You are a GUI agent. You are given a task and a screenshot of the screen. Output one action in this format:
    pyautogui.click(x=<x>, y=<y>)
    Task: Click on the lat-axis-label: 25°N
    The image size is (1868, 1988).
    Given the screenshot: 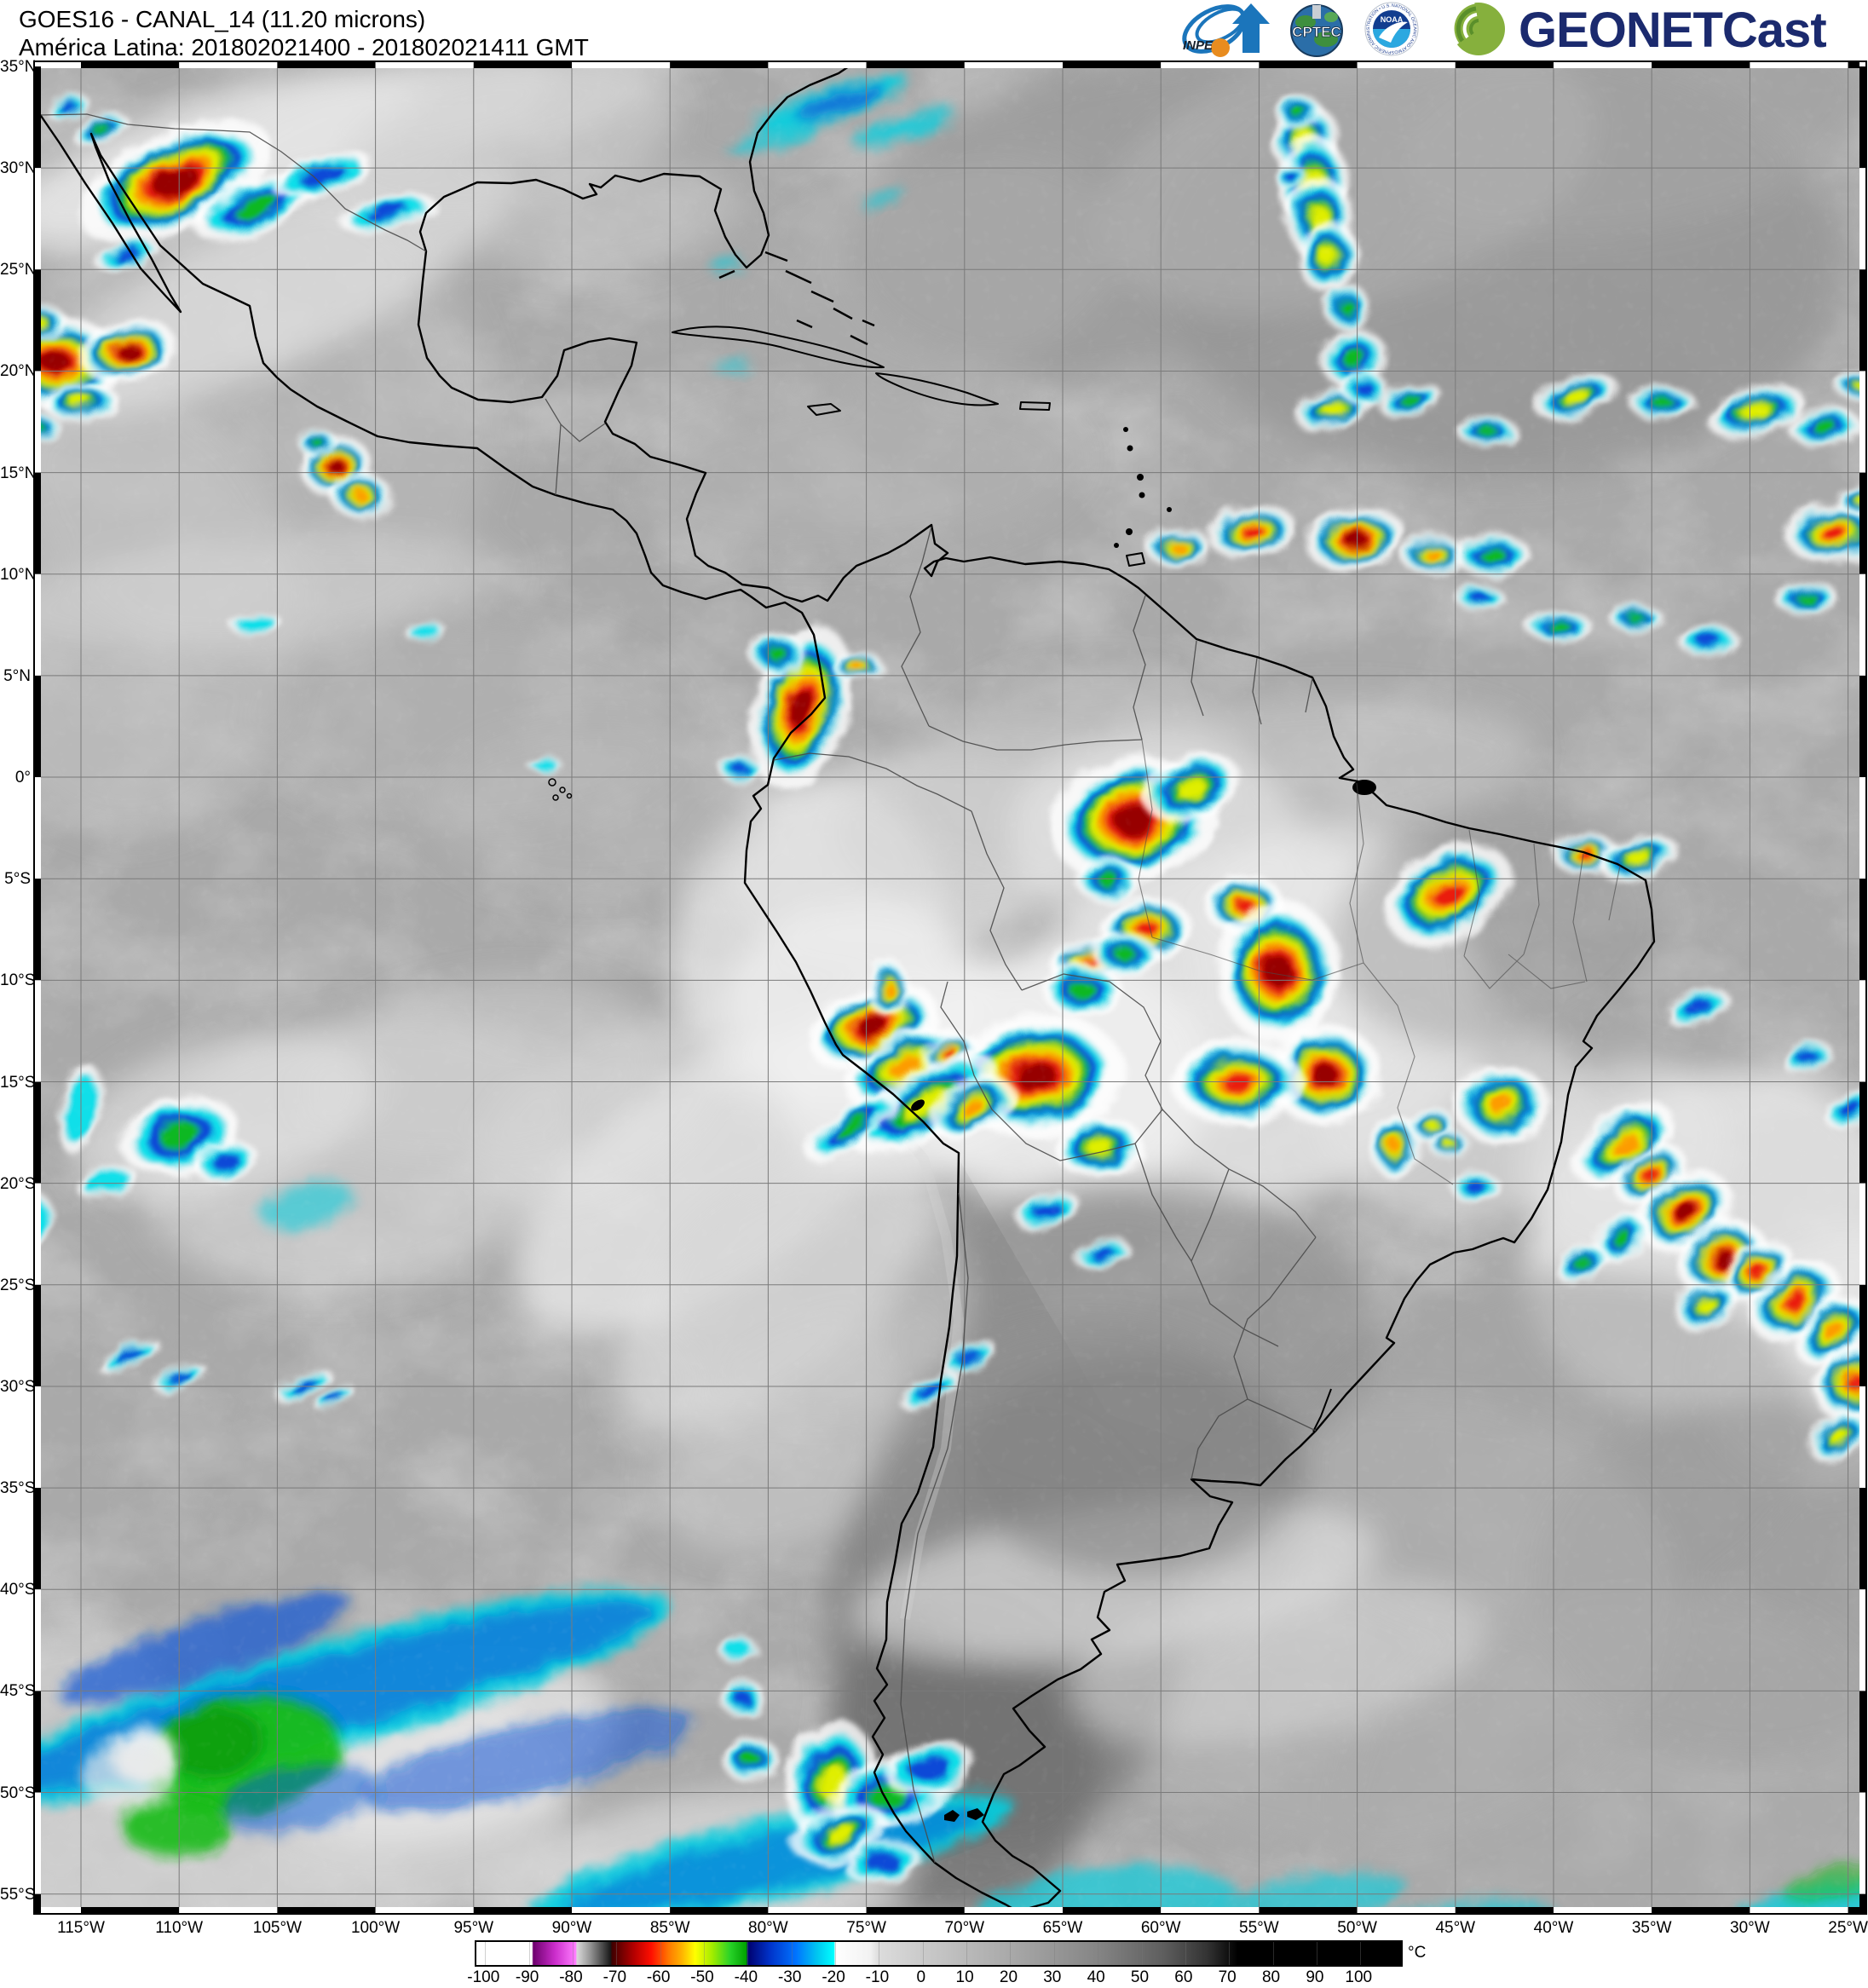 What is the action you would take?
    pyautogui.click(x=18, y=270)
    